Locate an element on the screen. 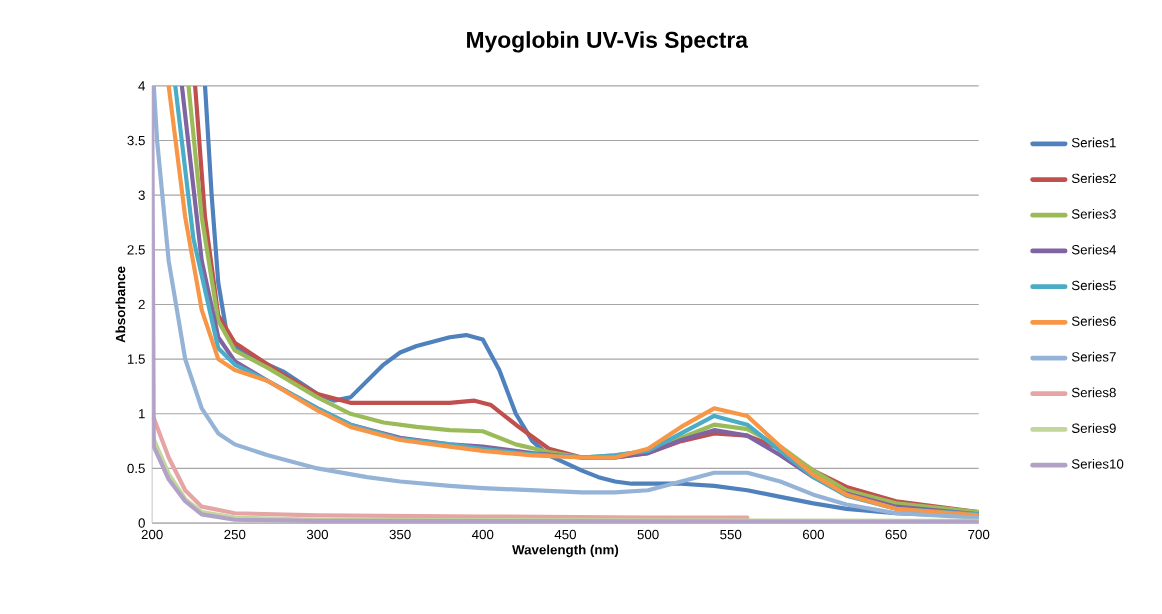  chart-title: Myoglobin UV-Vis Spectra is located at coordinates (608, 41).